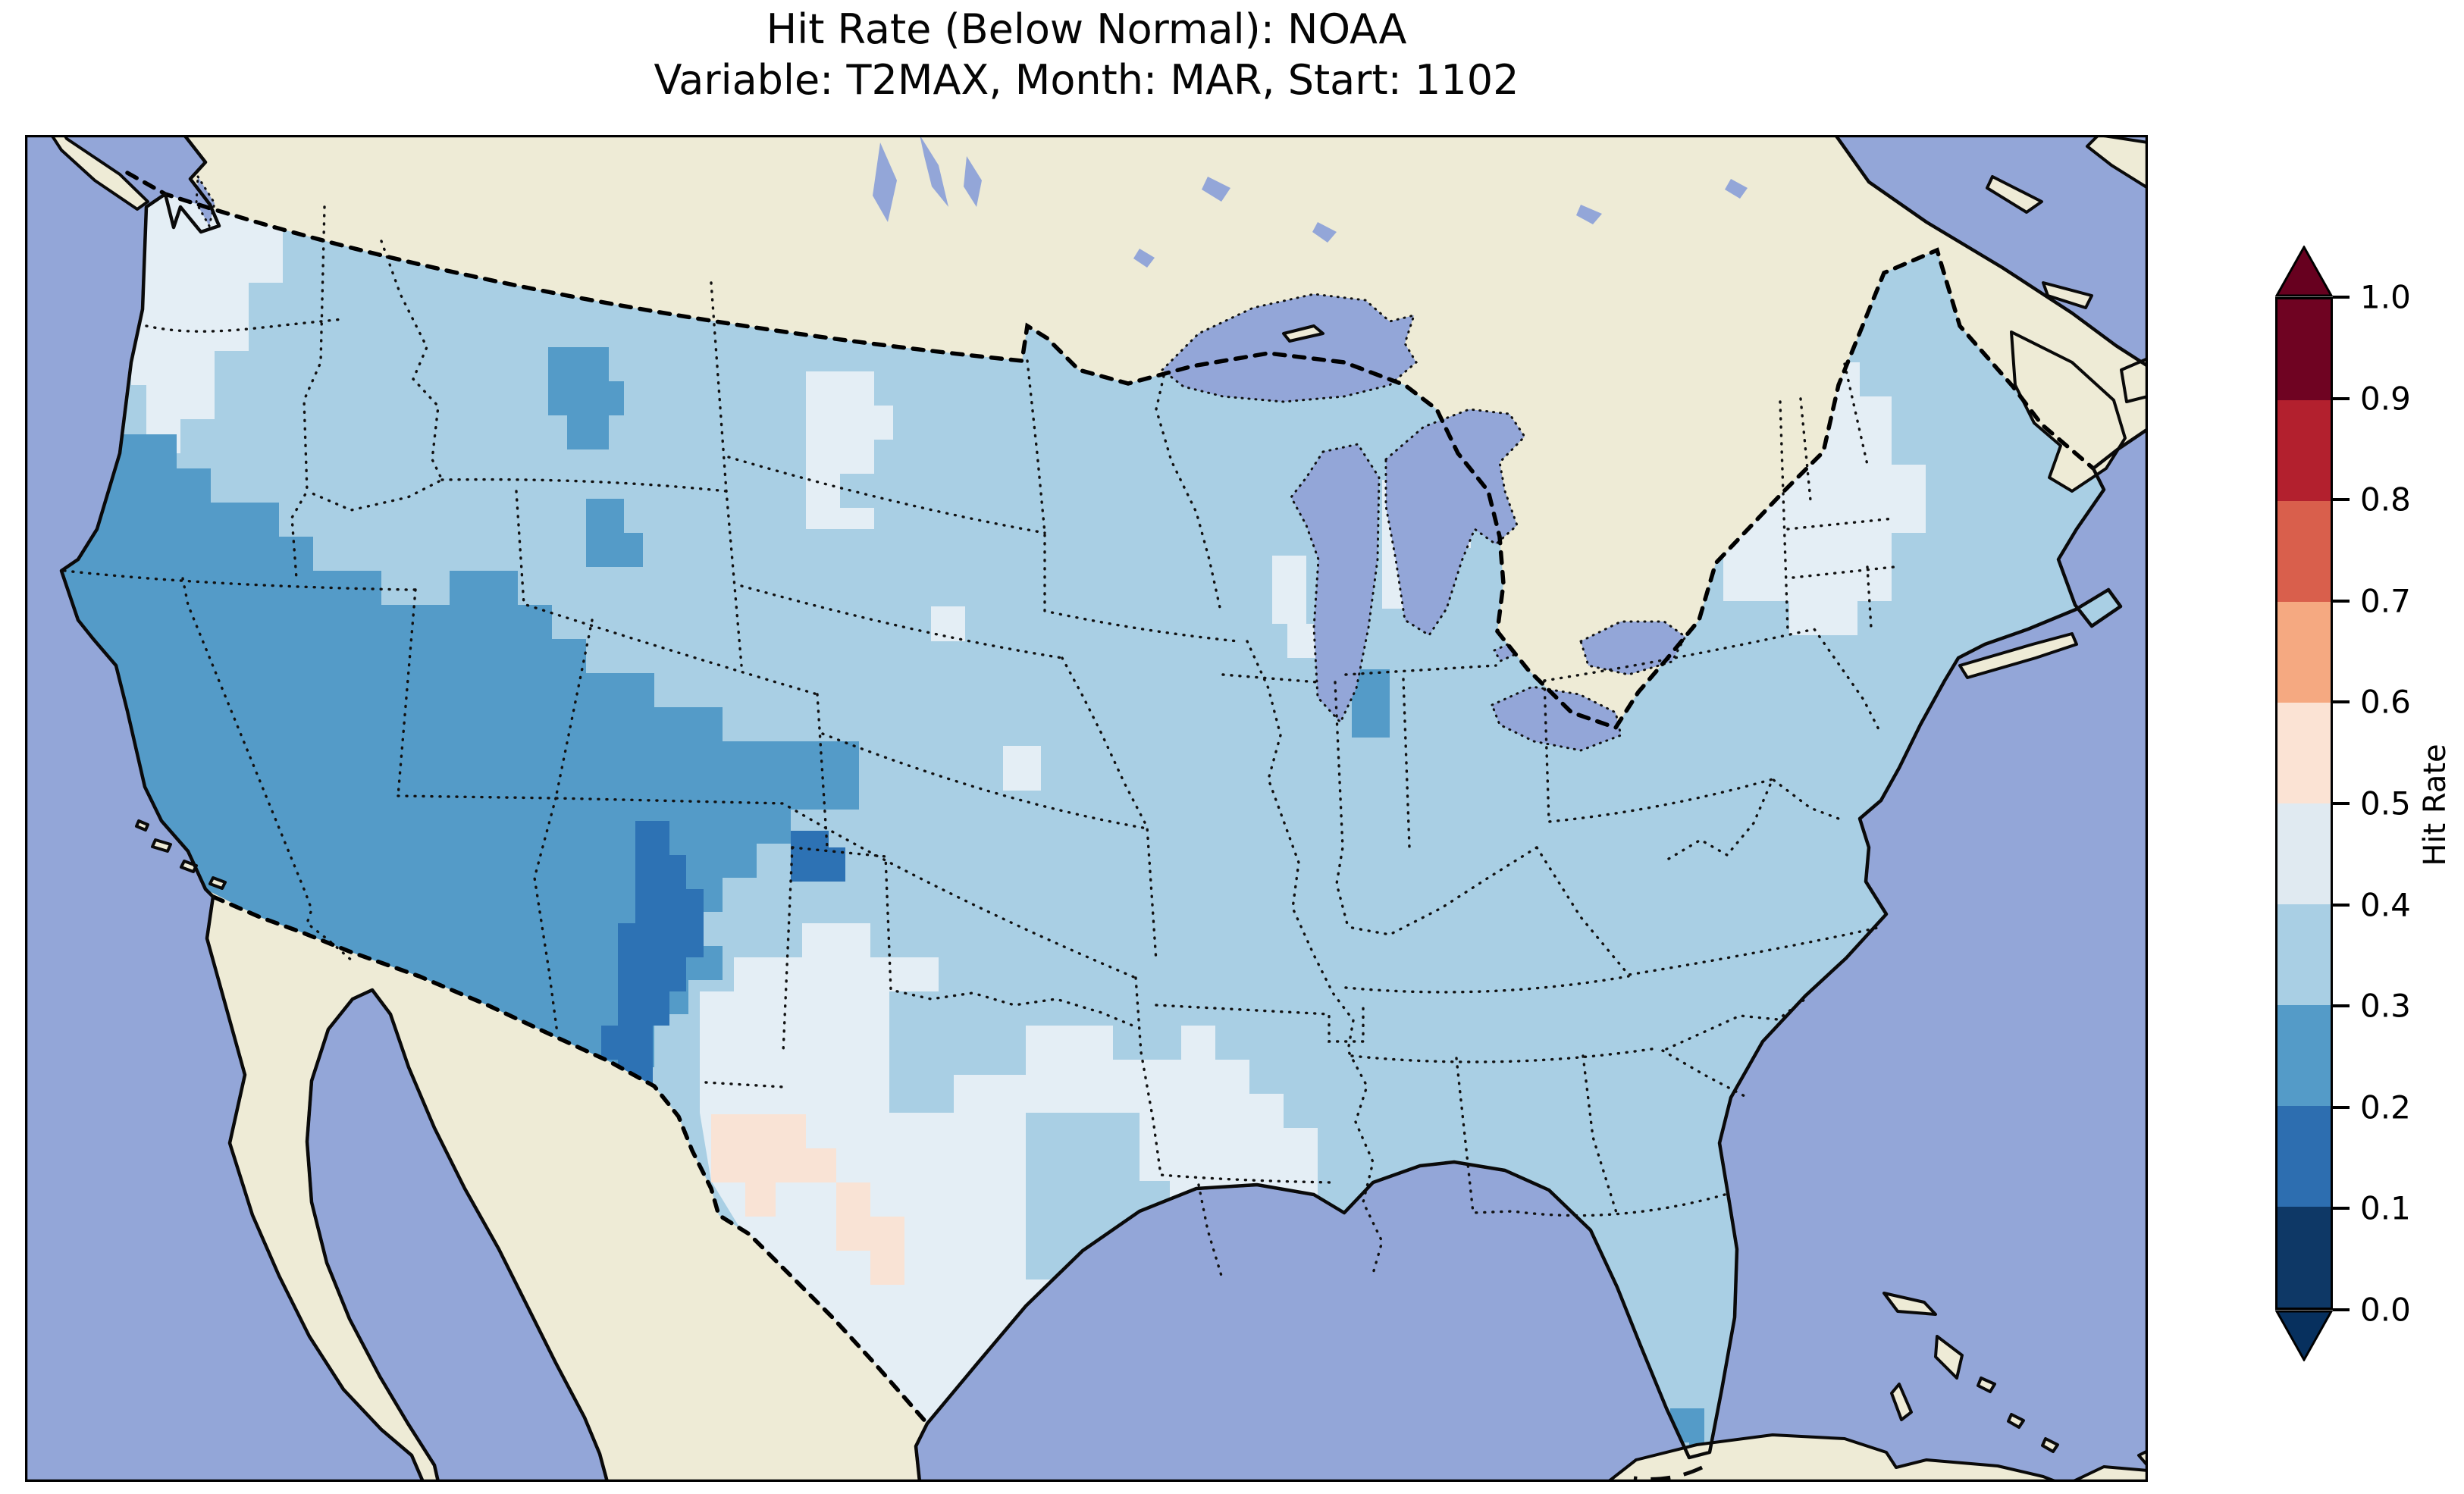 The image size is (2464, 1494). I want to click on colorbar-tick-mark-0.7, so click(2341, 601).